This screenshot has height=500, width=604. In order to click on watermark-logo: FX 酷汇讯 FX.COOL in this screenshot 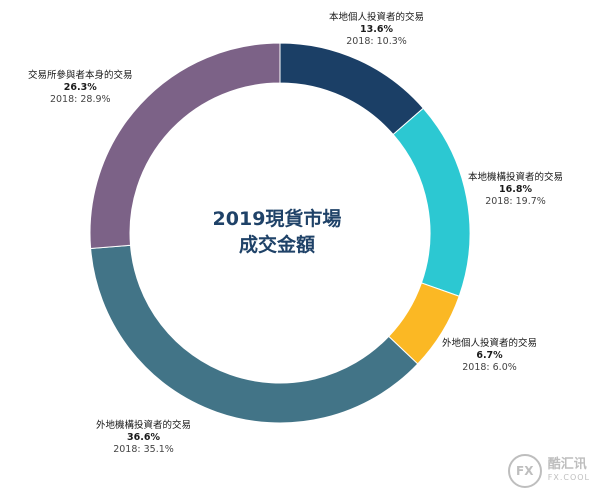, I will do `click(548, 471)`.